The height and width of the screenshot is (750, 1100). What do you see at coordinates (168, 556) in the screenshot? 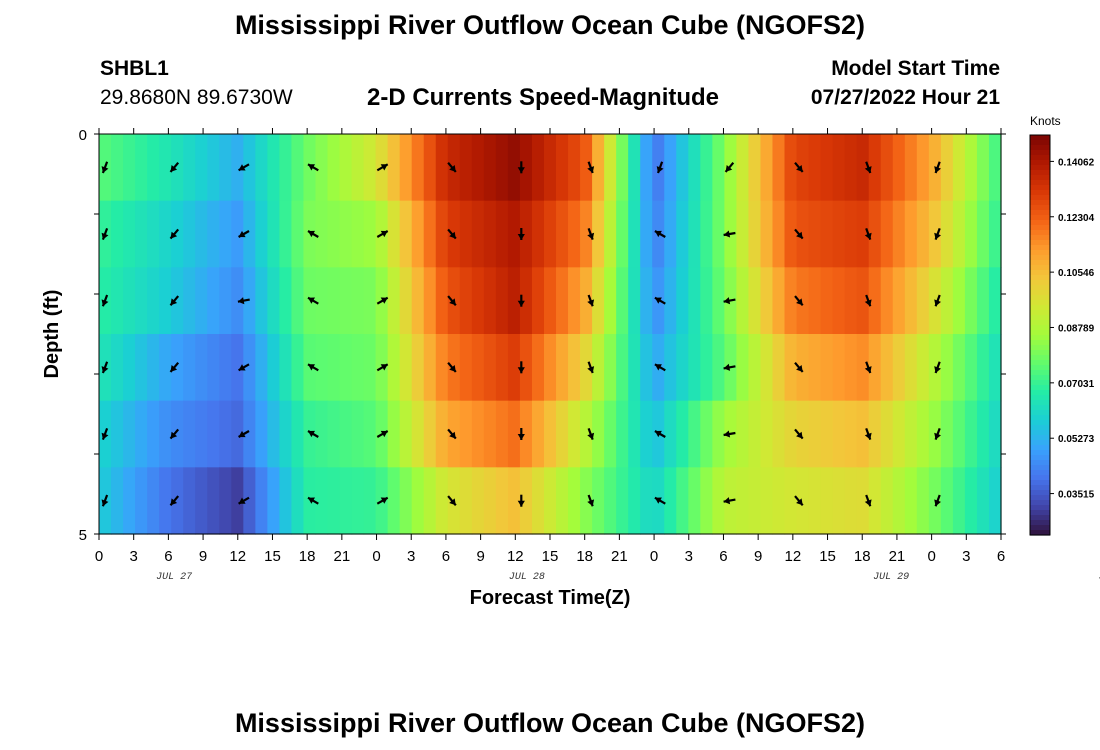
I see `x-tick-label: 6` at bounding box center [168, 556].